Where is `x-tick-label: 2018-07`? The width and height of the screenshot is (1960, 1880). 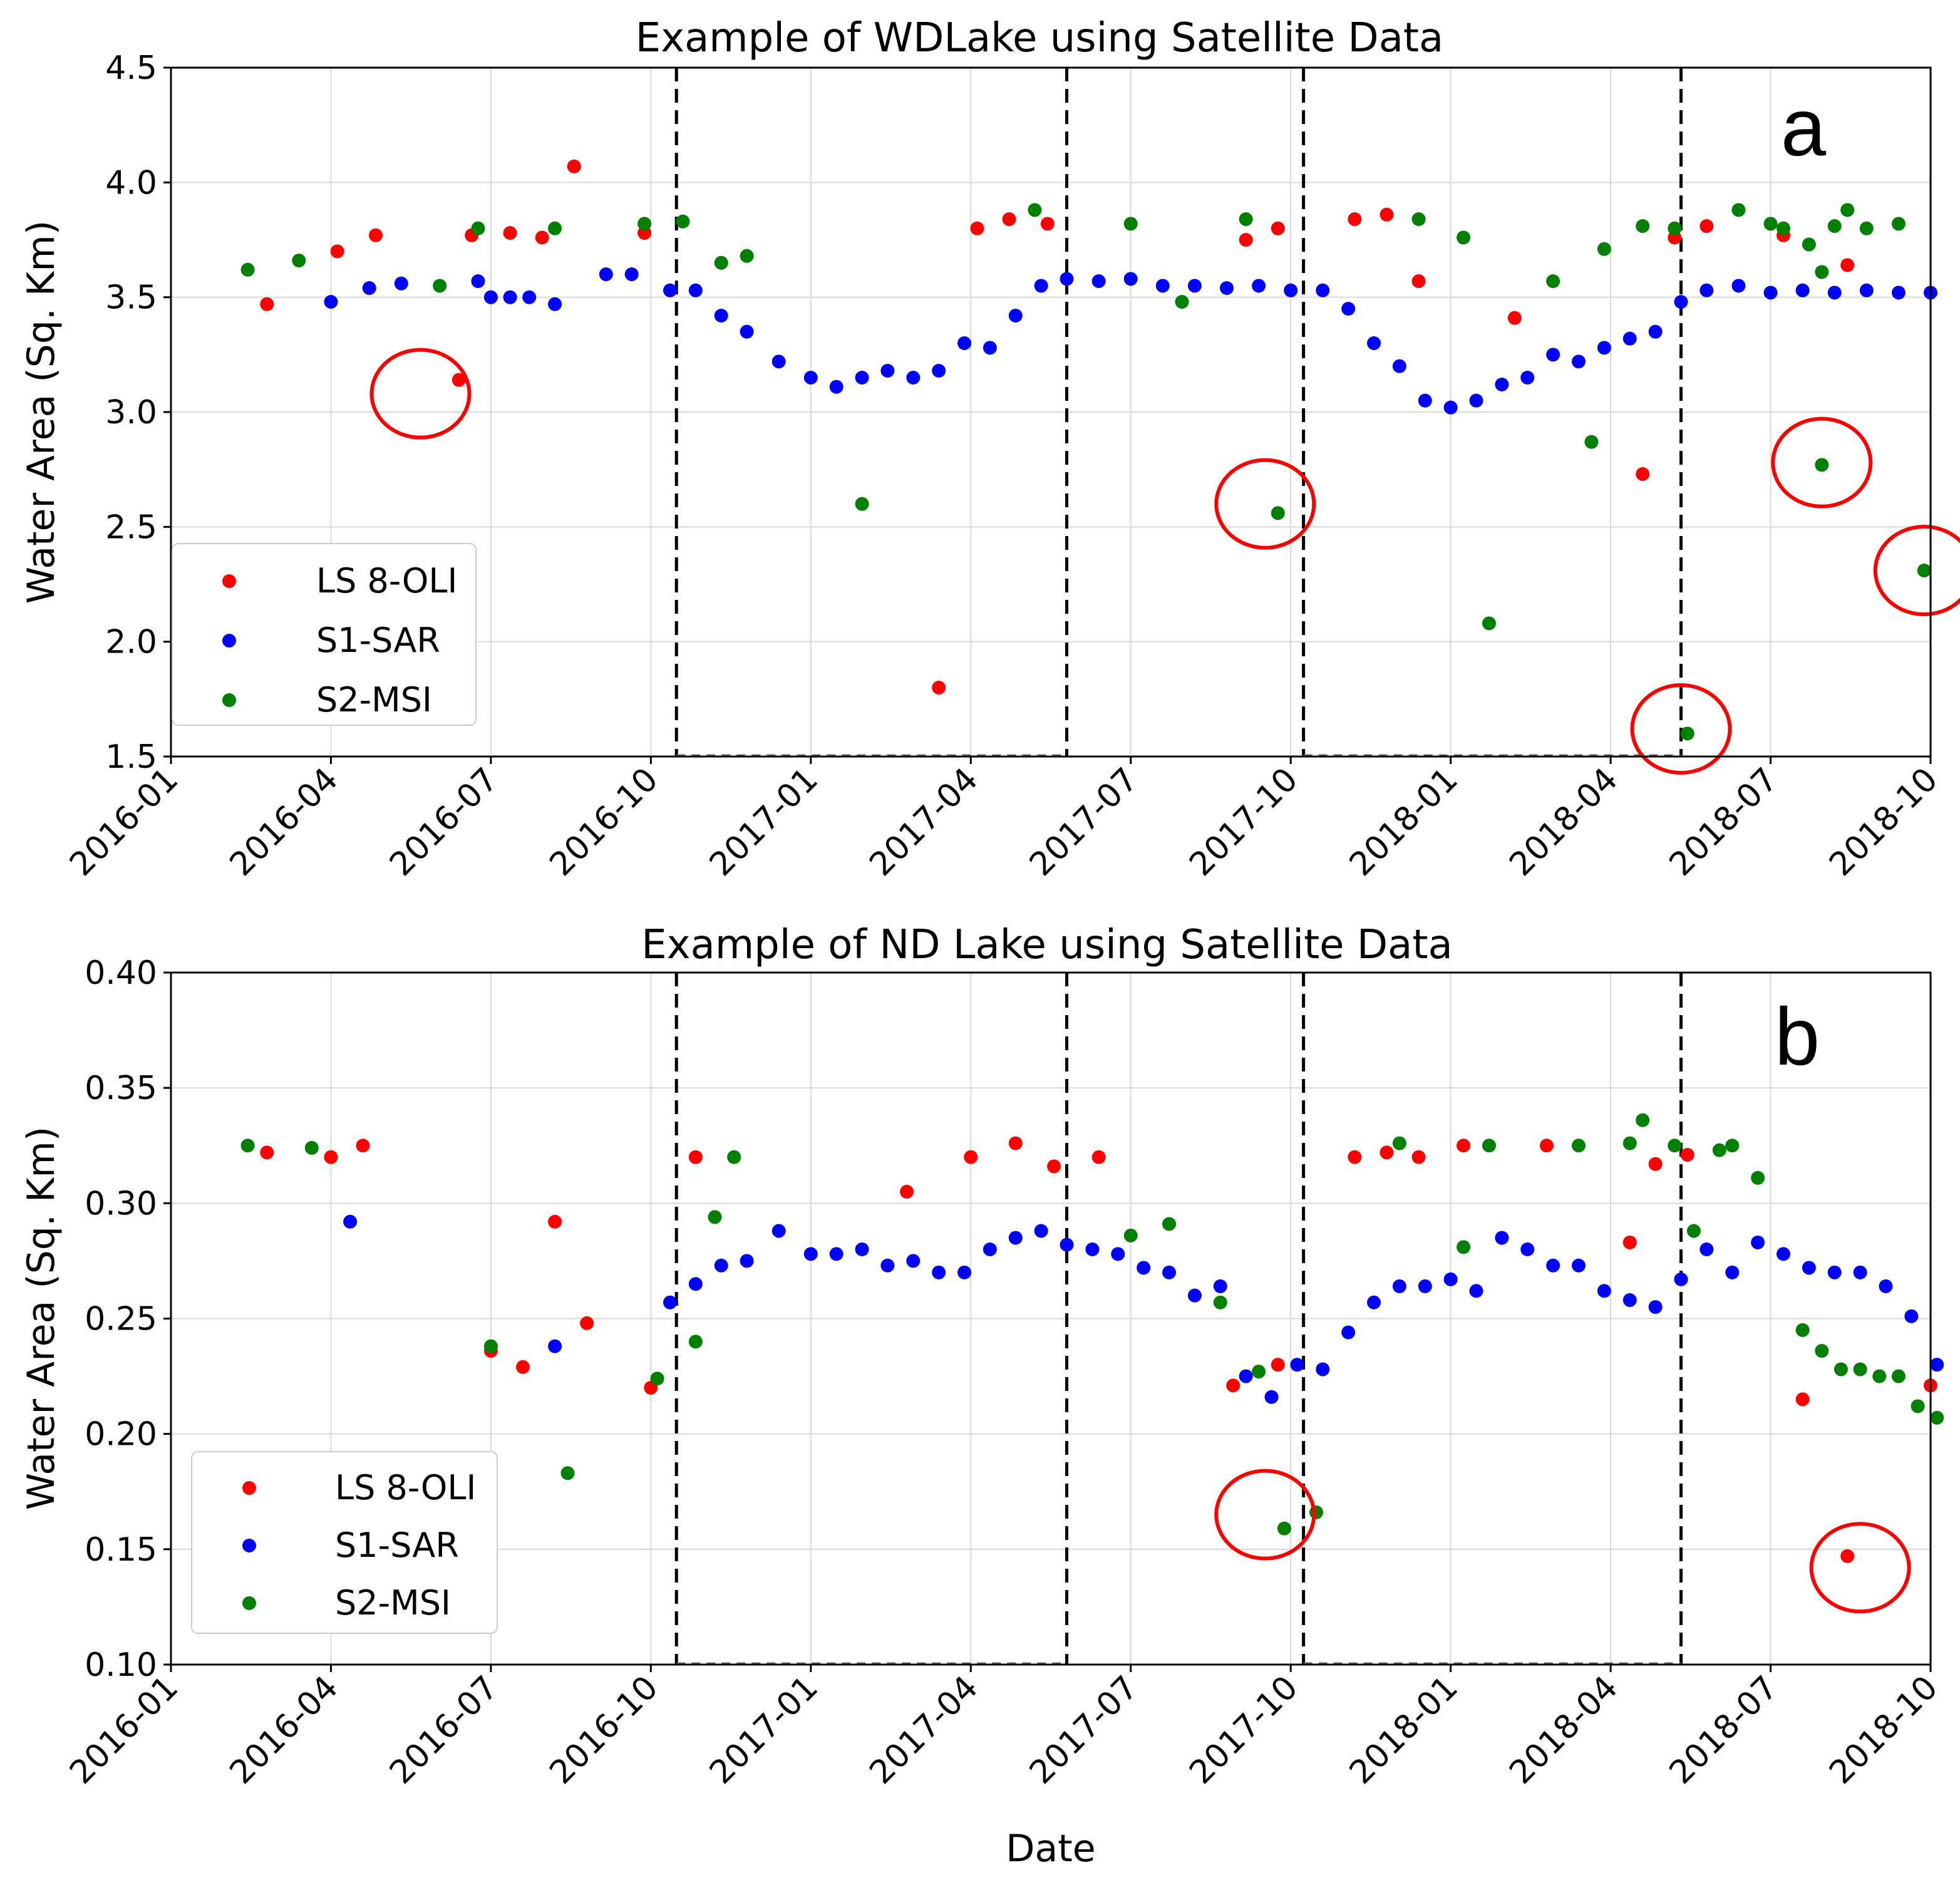 x-tick-label: 2018-07 is located at coordinates (1724, 822).